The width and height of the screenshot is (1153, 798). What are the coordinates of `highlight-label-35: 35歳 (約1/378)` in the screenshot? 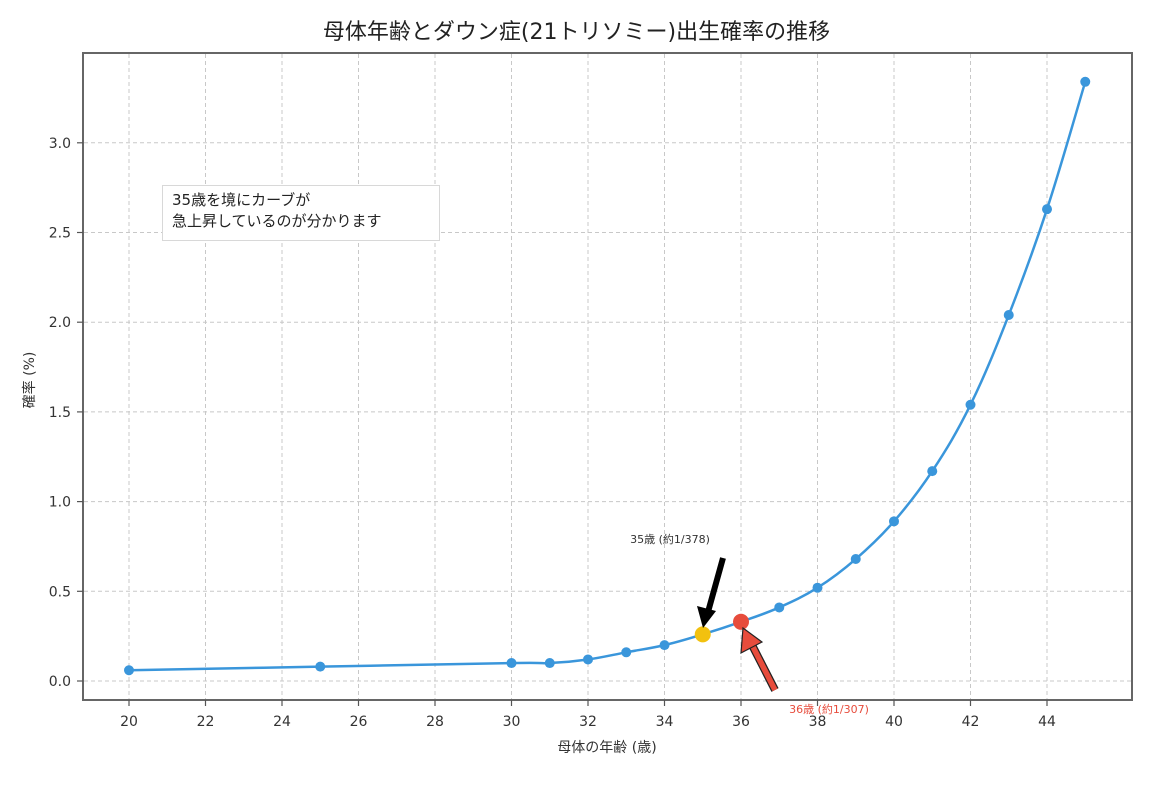 It's located at (670, 539).